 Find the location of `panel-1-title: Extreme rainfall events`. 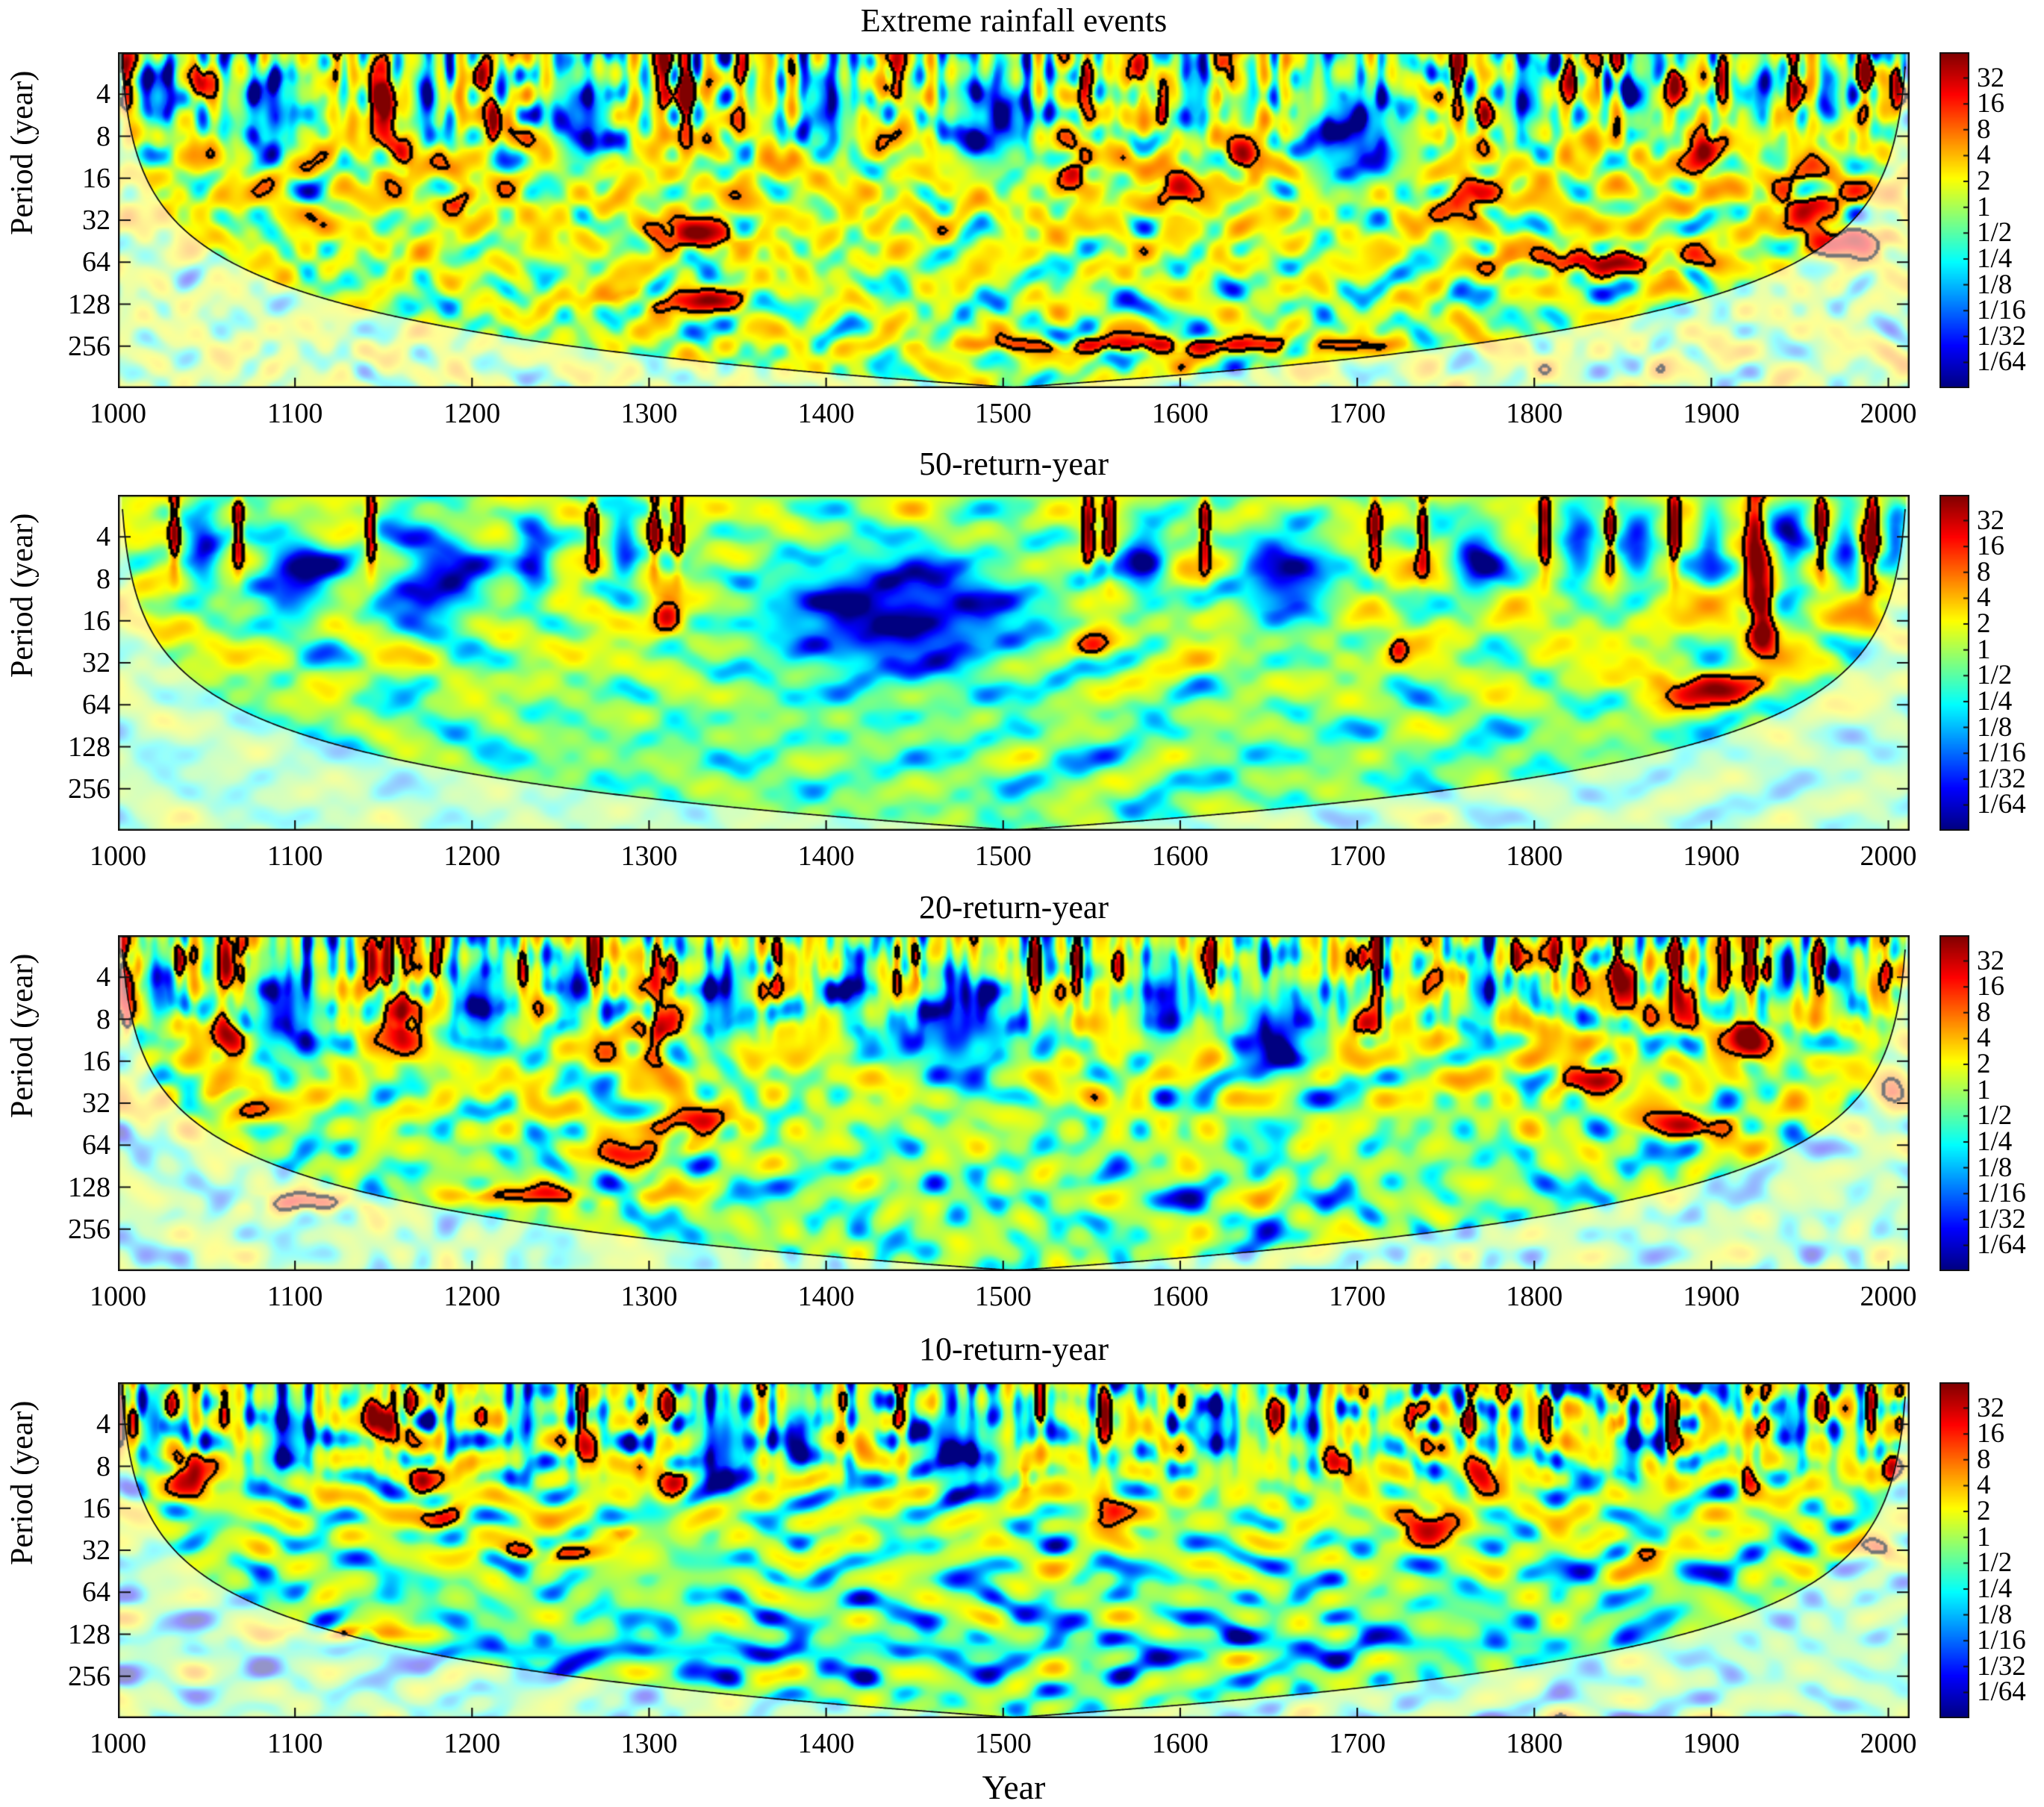

panel-1-title: Extreme rainfall events is located at coordinates (1014, 20).